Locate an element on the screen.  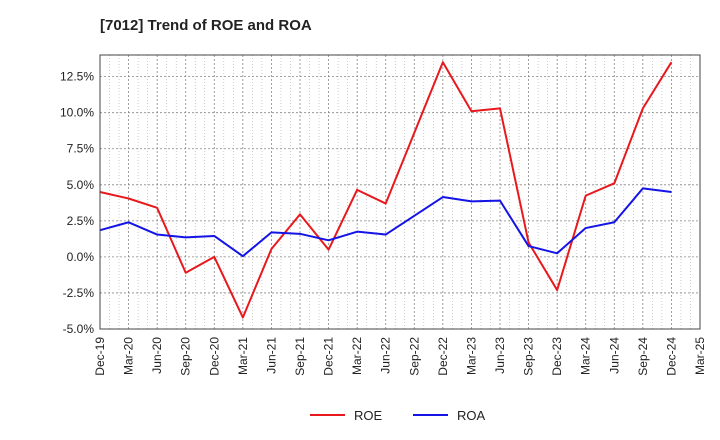
y-tick-label: 5.0% is located at coordinates (81, 185).